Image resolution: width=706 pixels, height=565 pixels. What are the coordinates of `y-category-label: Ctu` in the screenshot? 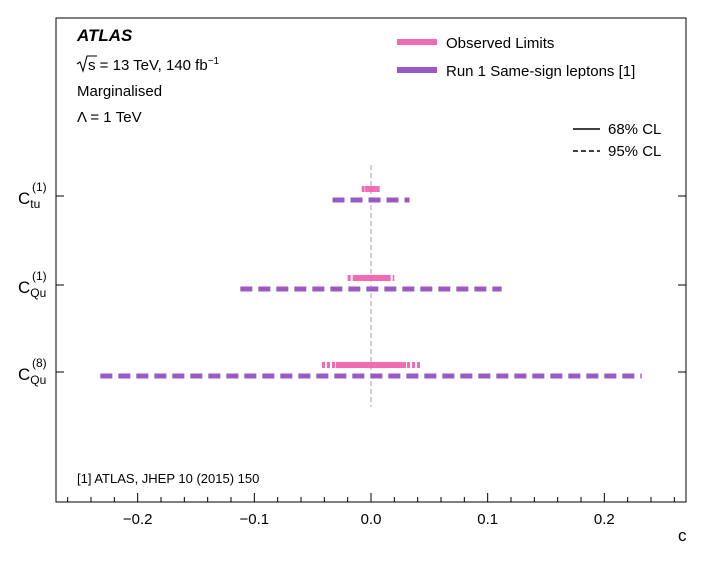 It's located at (29, 200).